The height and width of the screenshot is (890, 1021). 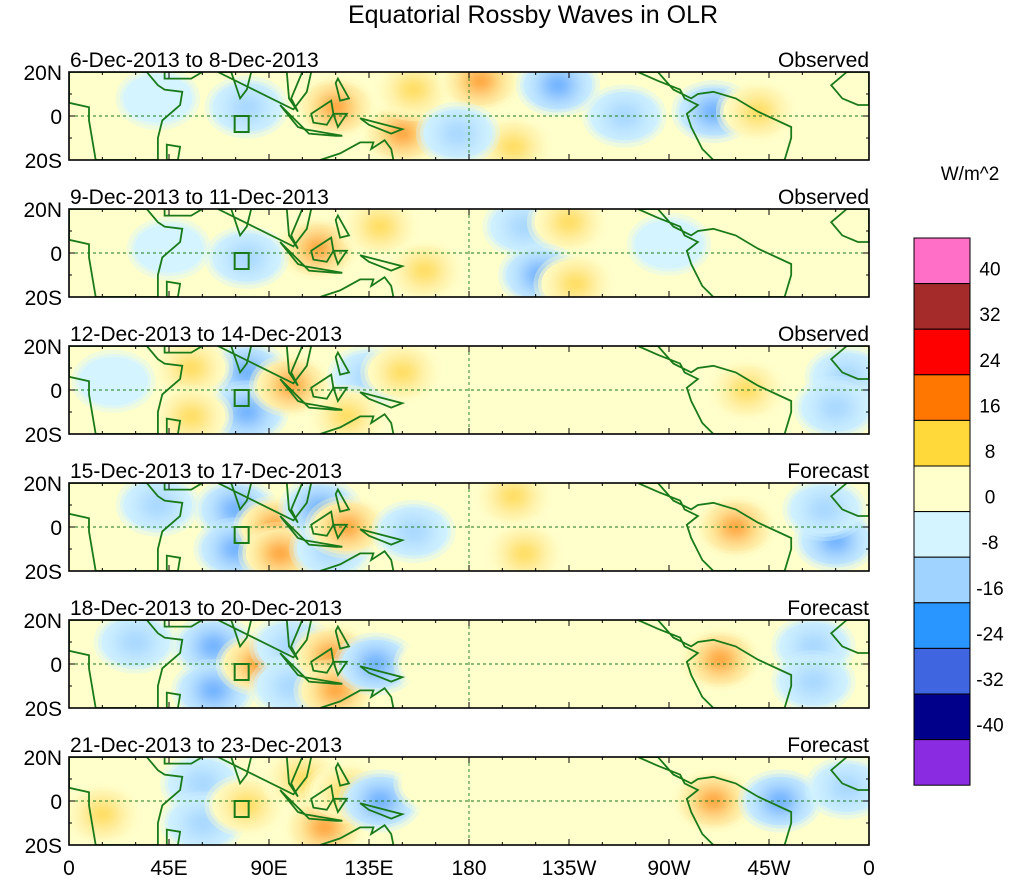 What do you see at coordinates (768, 868) in the screenshot?
I see `x-tick-label: 45W` at bounding box center [768, 868].